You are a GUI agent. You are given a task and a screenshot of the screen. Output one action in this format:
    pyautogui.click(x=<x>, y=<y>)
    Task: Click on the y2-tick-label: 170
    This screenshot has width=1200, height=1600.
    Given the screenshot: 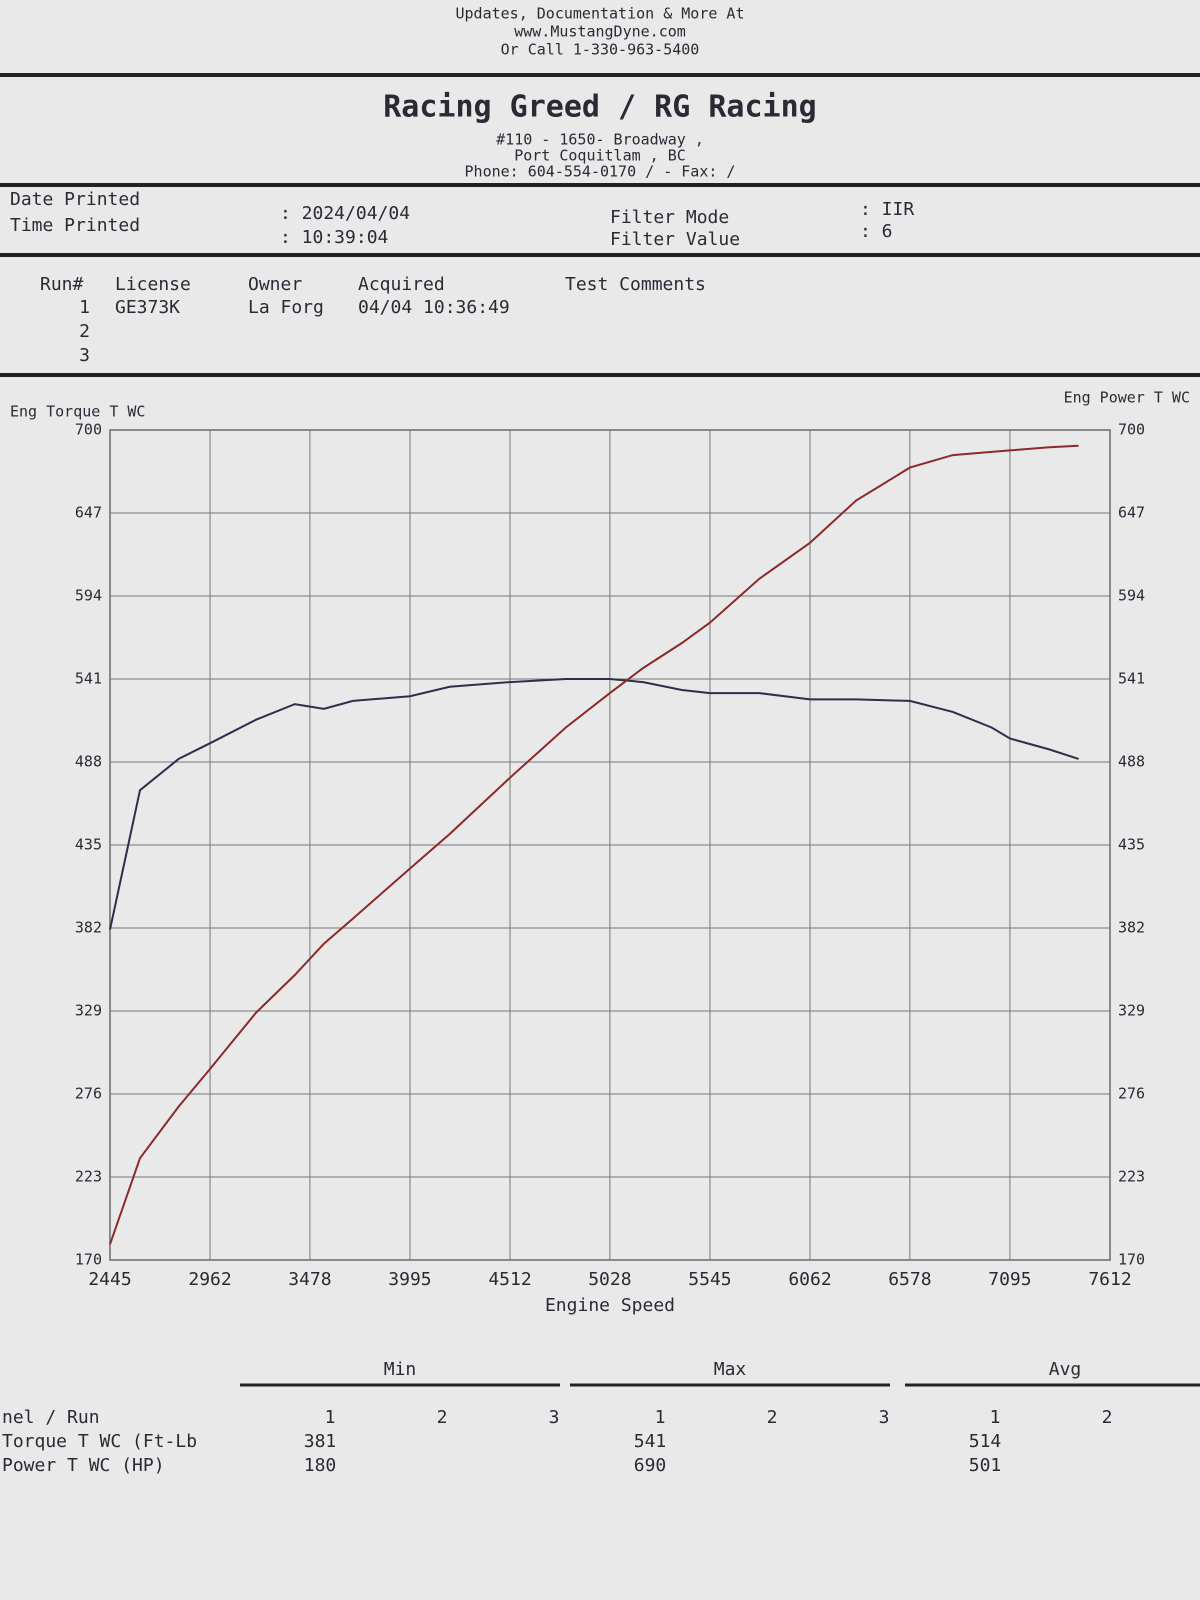 What is the action you would take?
    pyautogui.click(x=1131, y=1260)
    